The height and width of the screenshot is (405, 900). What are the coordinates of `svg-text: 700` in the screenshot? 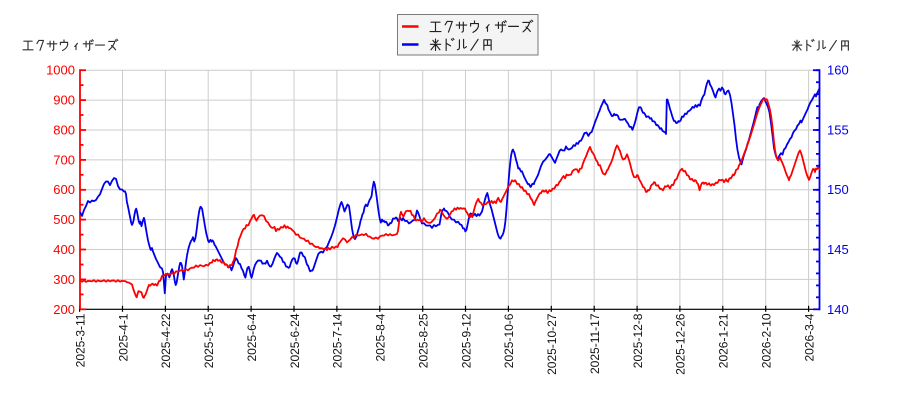 It's located at (64, 159).